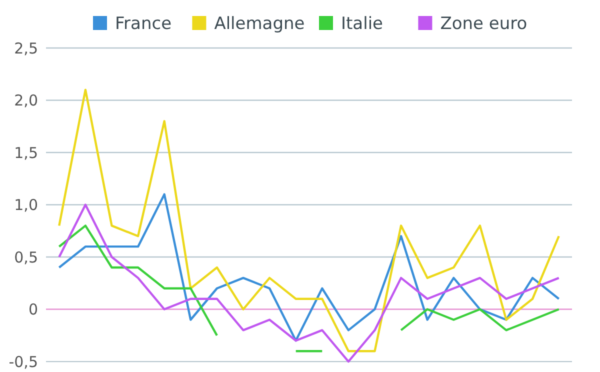  What do you see at coordinates (484, 24) in the screenshot?
I see `legend-label: Zone euro` at bounding box center [484, 24].